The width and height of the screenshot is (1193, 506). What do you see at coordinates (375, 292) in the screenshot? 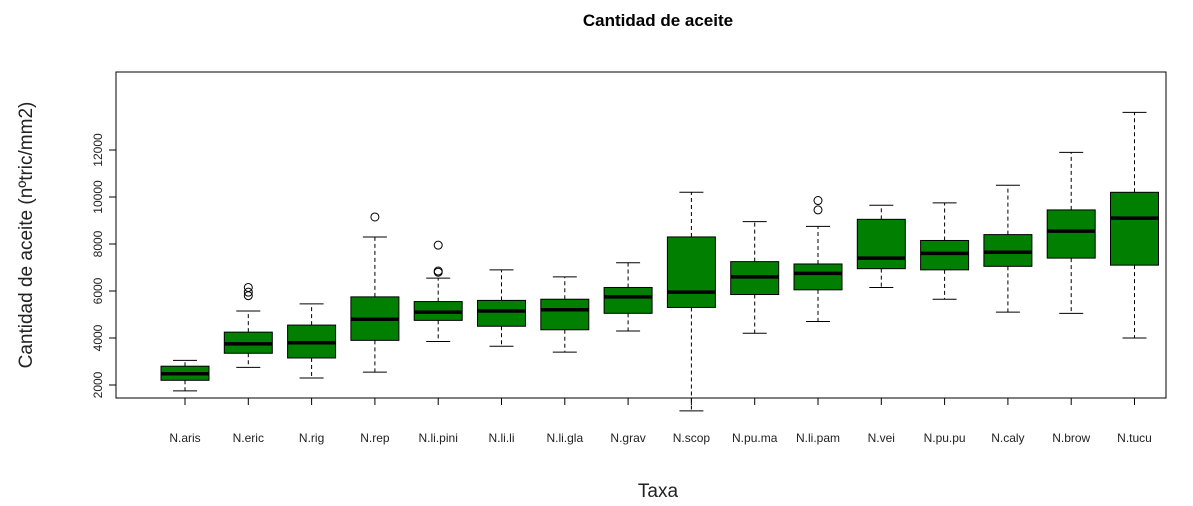
I see `box-N.rep` at bounding box center [375, 292].